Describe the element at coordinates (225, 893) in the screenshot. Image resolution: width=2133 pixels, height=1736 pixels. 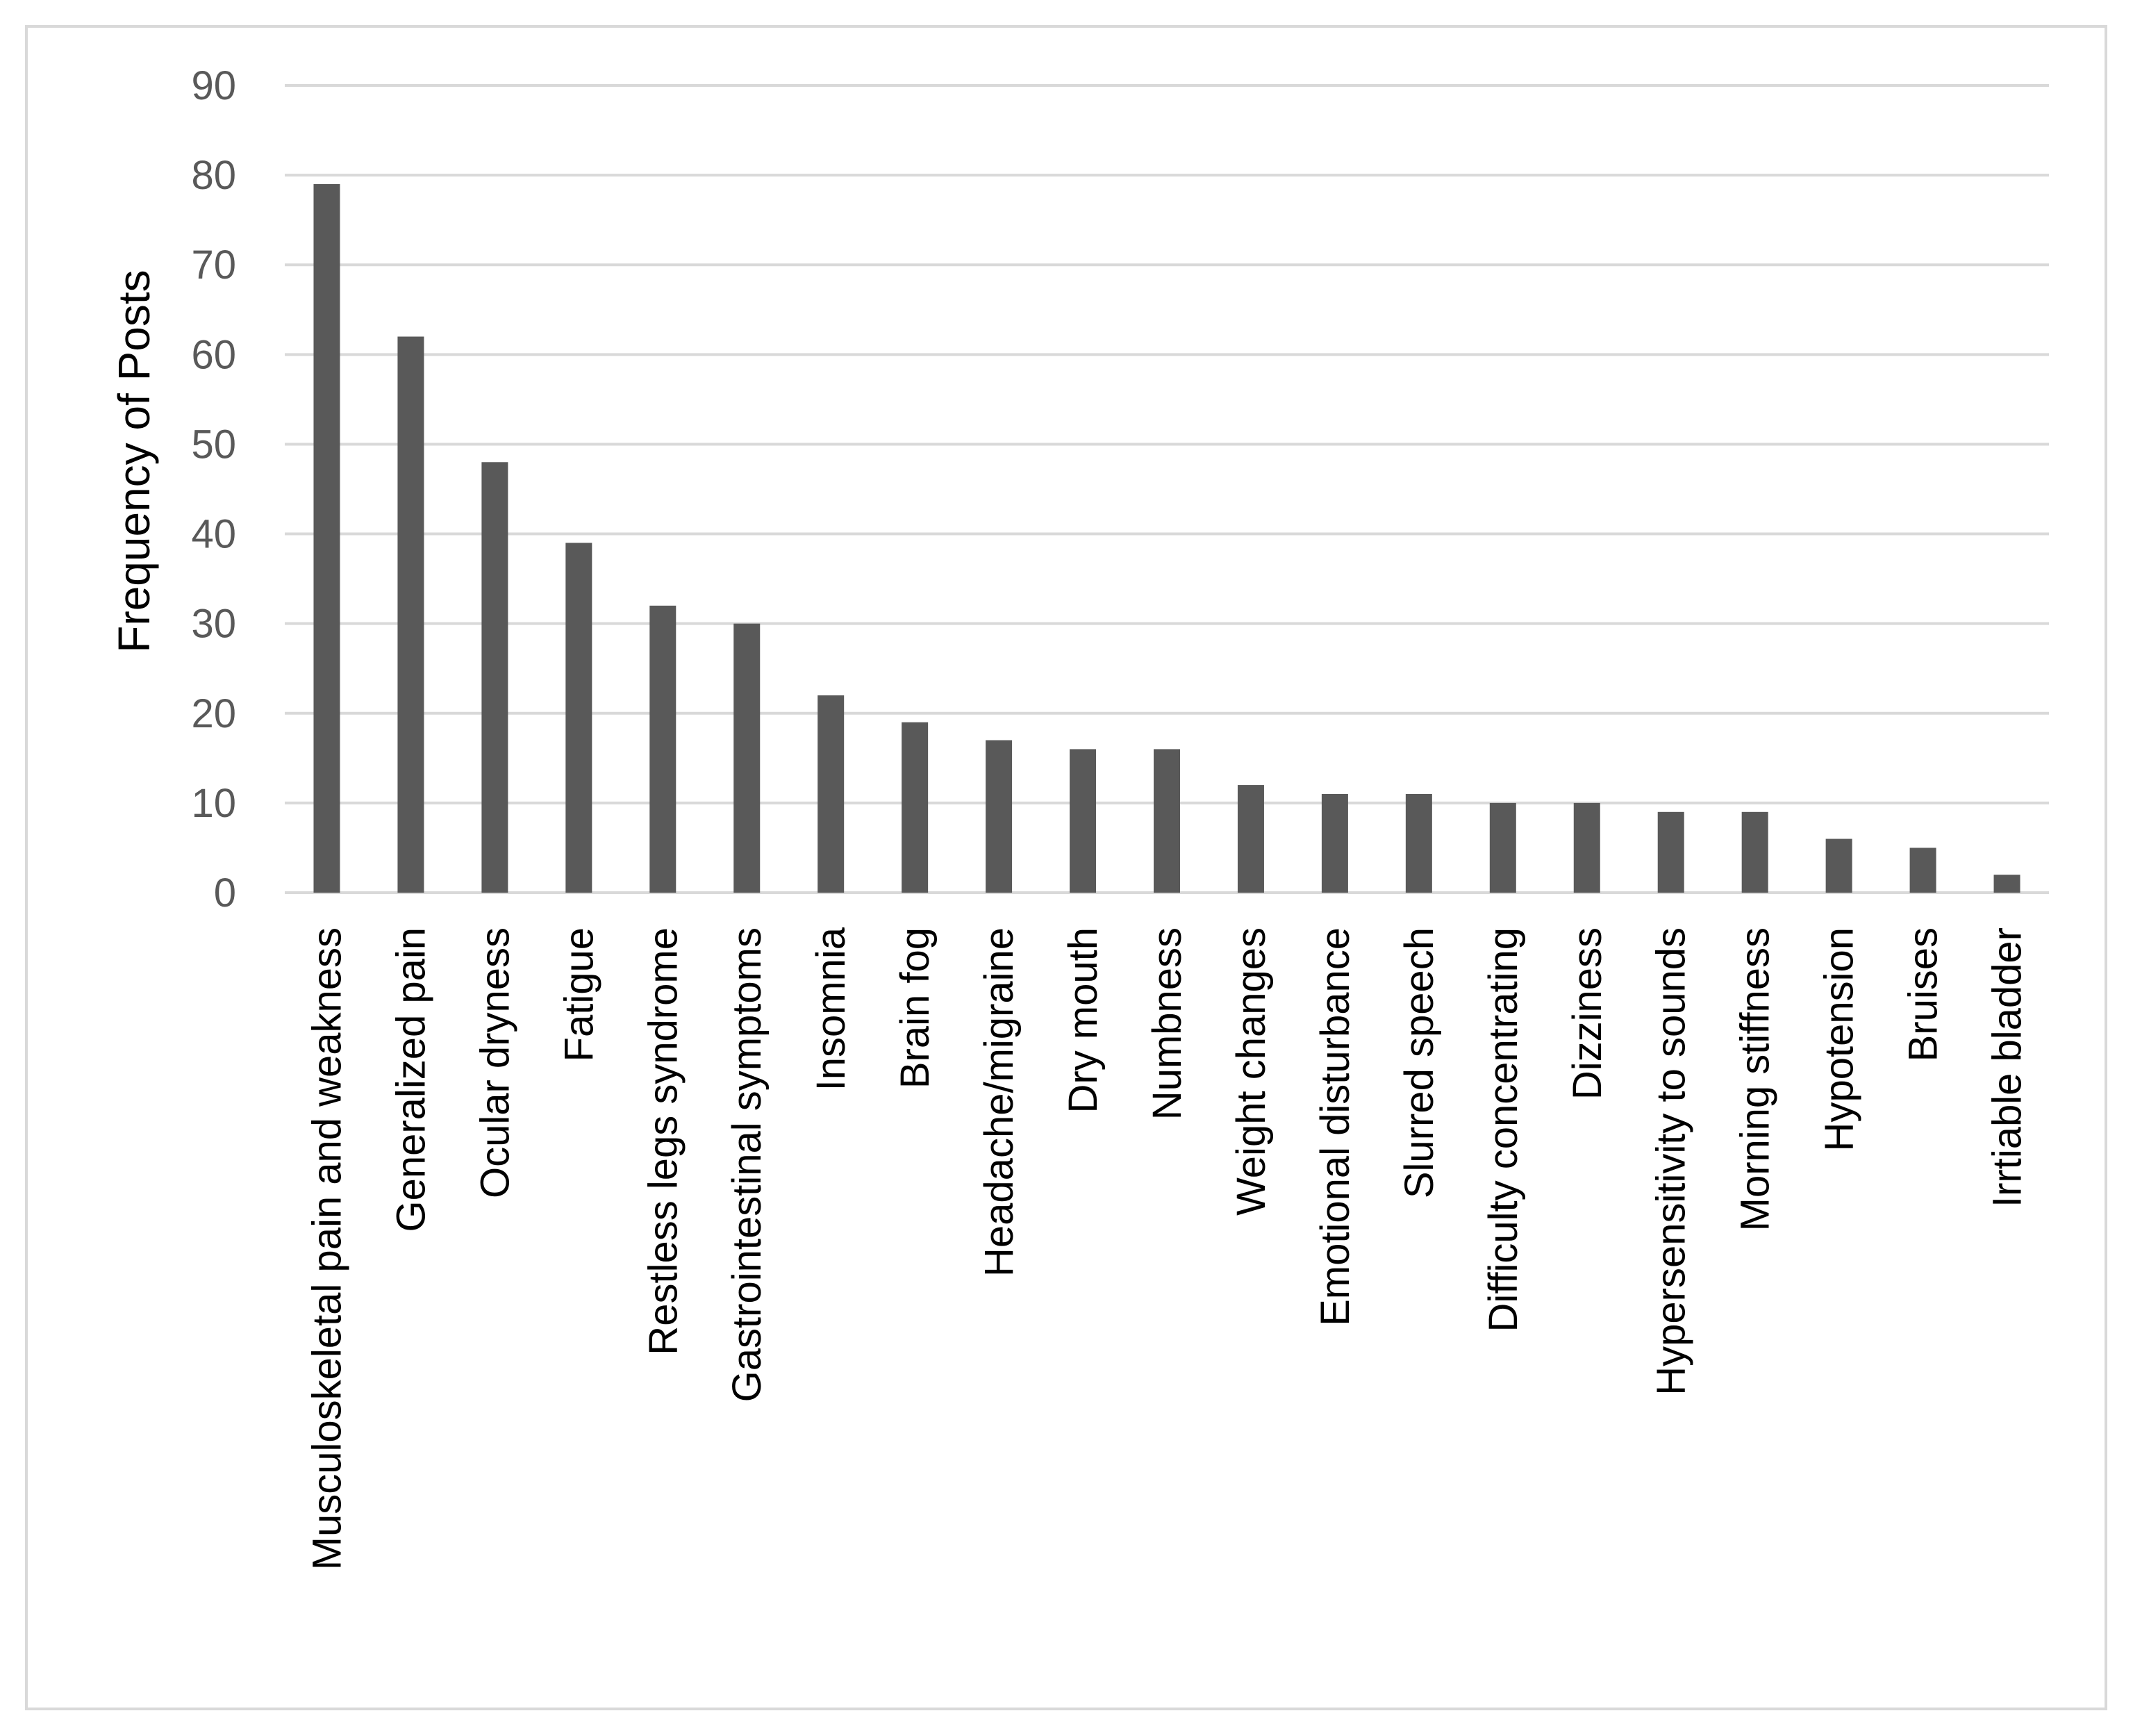
I see `y-tick-label: 0` at that location.